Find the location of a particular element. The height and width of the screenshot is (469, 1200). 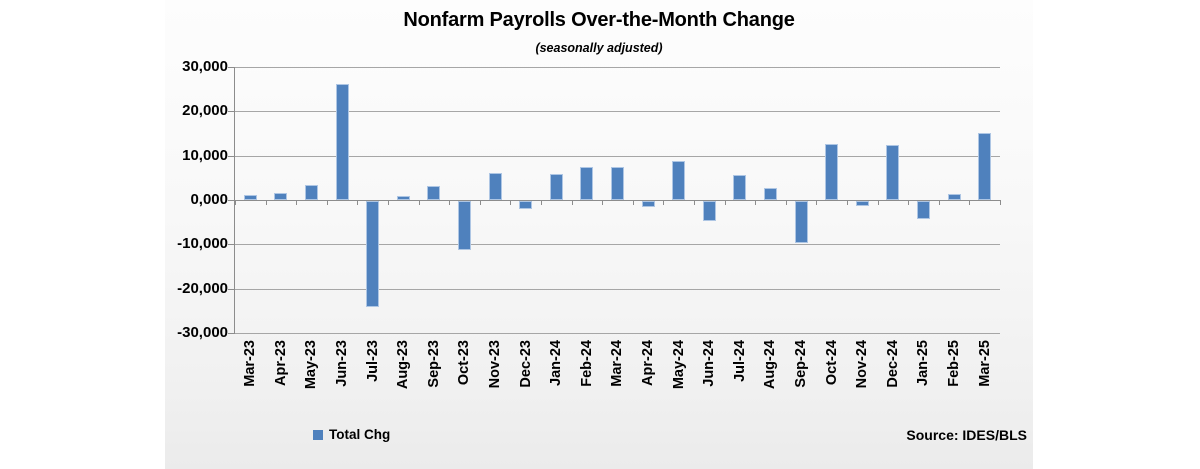

legend: Total Chg is located at coordinates (351, 434).